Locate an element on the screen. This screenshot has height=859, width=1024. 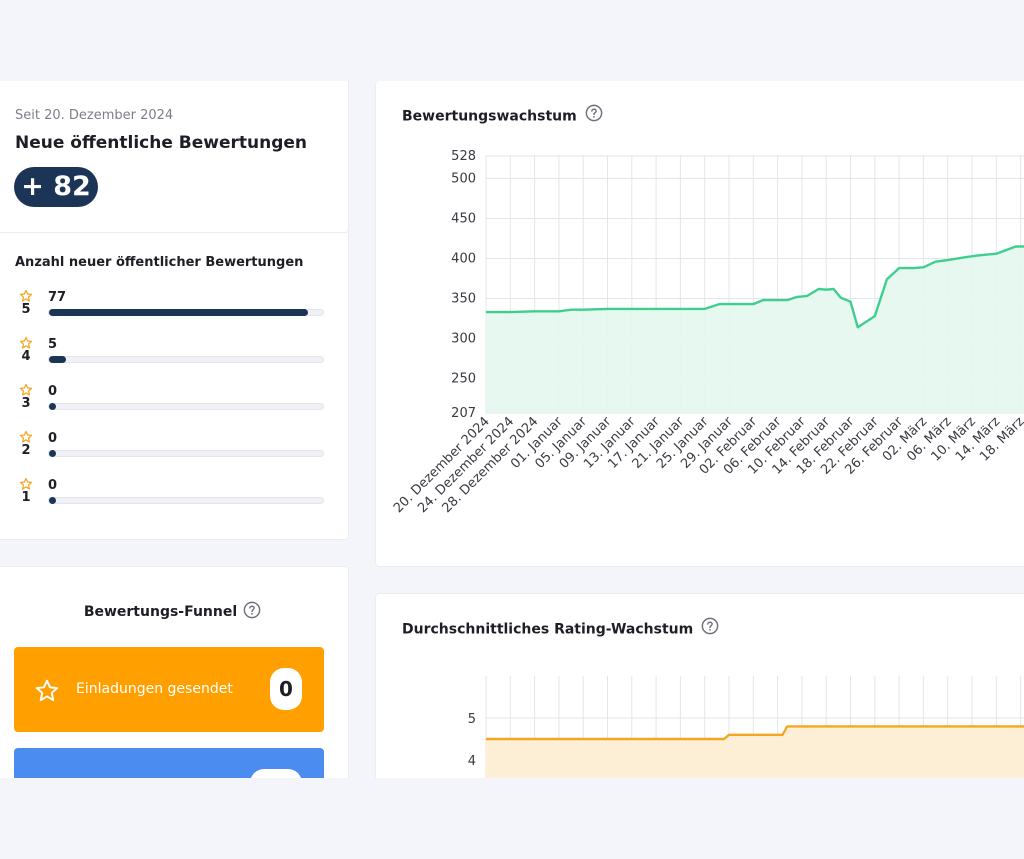
funnel-step-label: Einladungen gesendet is located at coordinates (154, 689).